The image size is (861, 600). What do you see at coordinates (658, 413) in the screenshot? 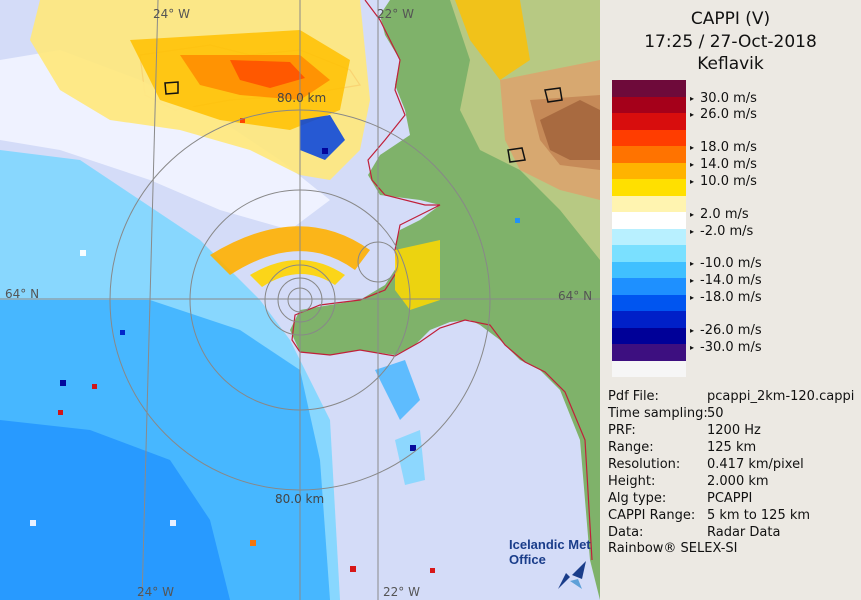
I see `metadata-key: Time sampling:` at bounding box center [658, 413].